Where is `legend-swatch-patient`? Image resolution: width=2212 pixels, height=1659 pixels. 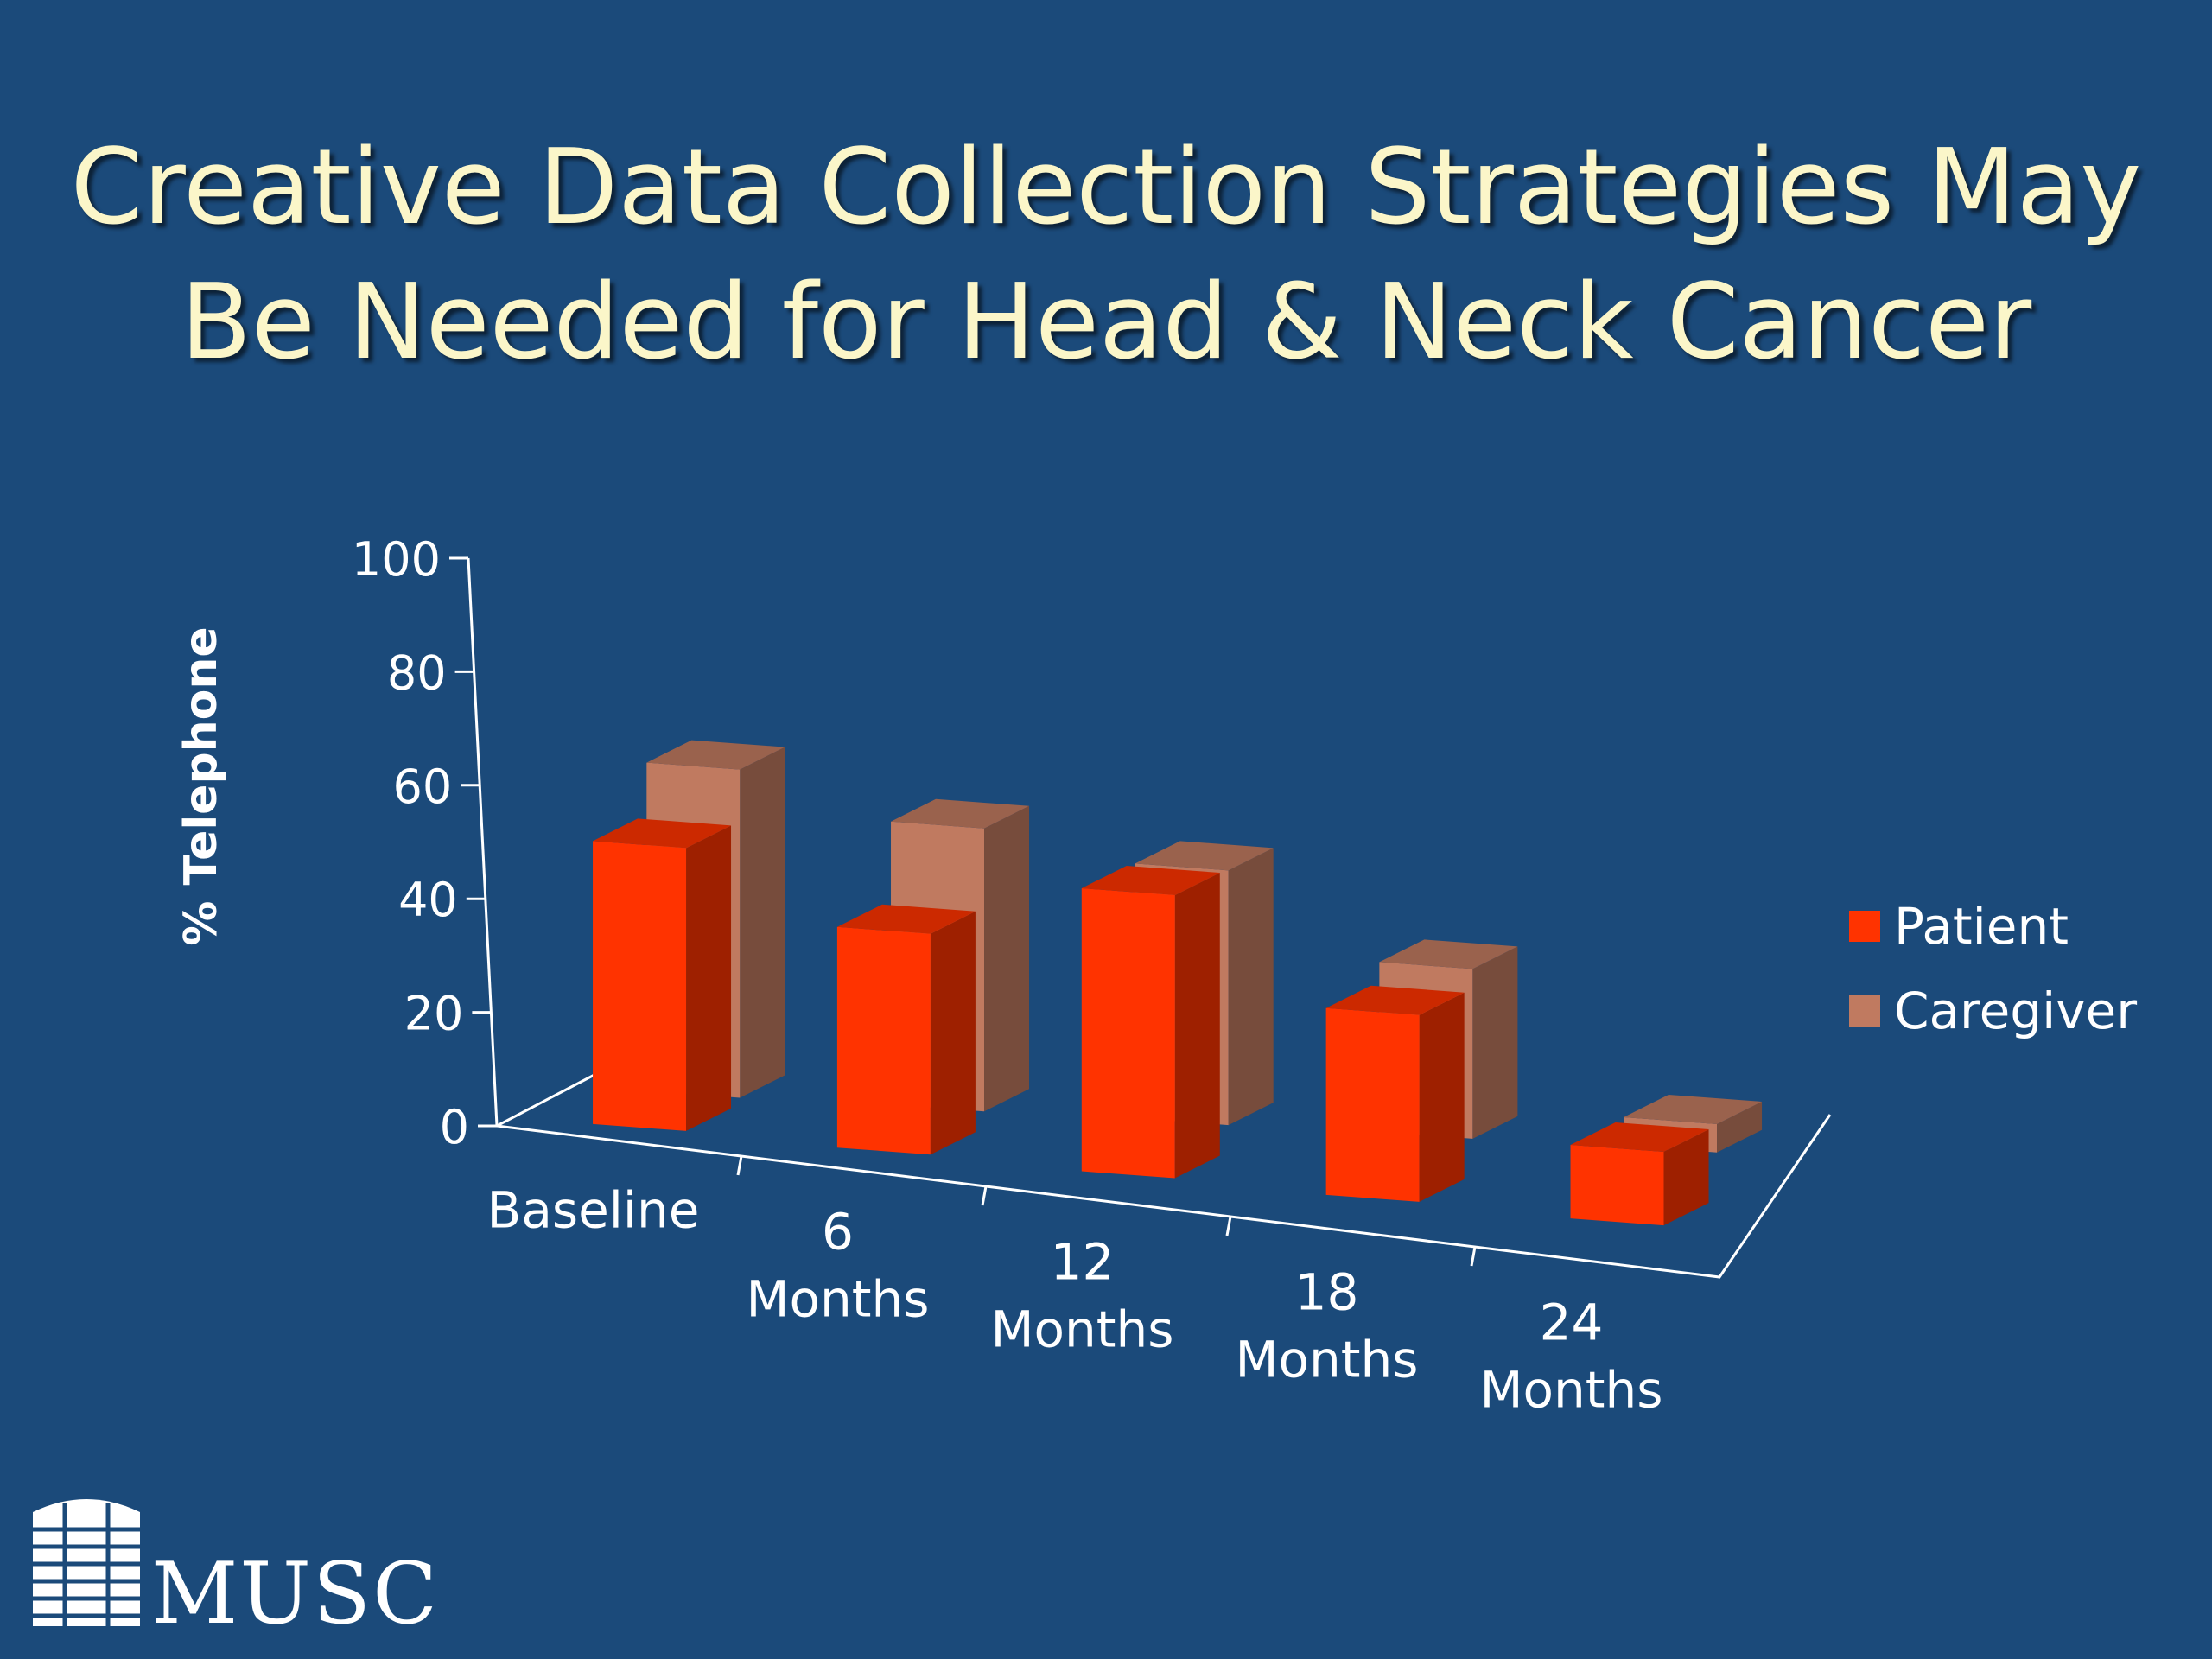
legend-swatch-patient is located at coordinates (1865, 926).